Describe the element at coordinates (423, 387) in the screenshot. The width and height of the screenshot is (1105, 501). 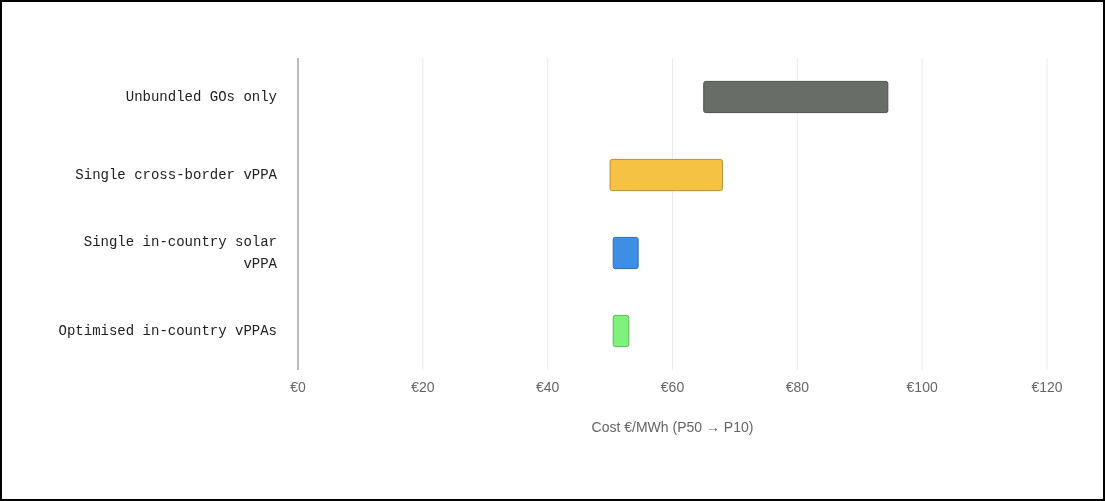
I see `x-tick-label: €20` at that location.